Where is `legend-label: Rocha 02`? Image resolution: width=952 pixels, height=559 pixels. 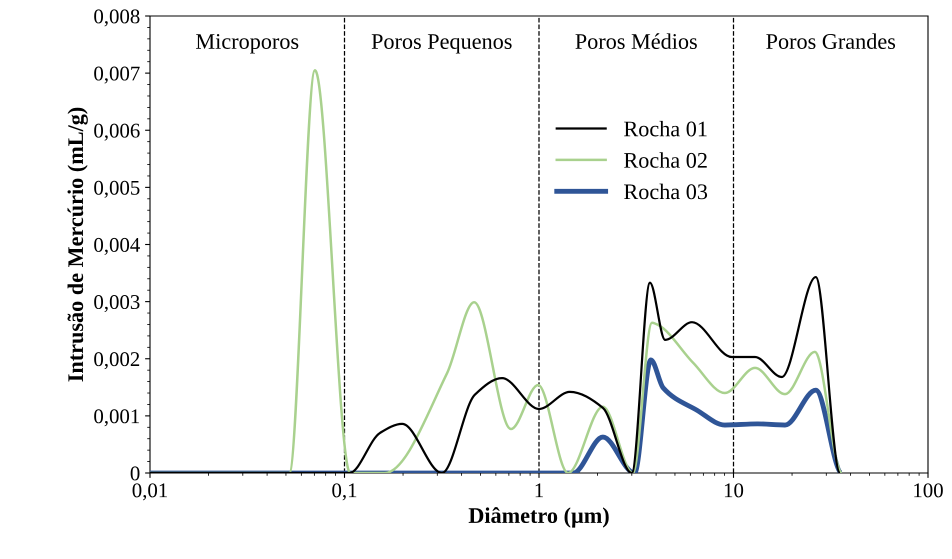
legend-label: Rocha 02 is located at coordinates (665, 160).